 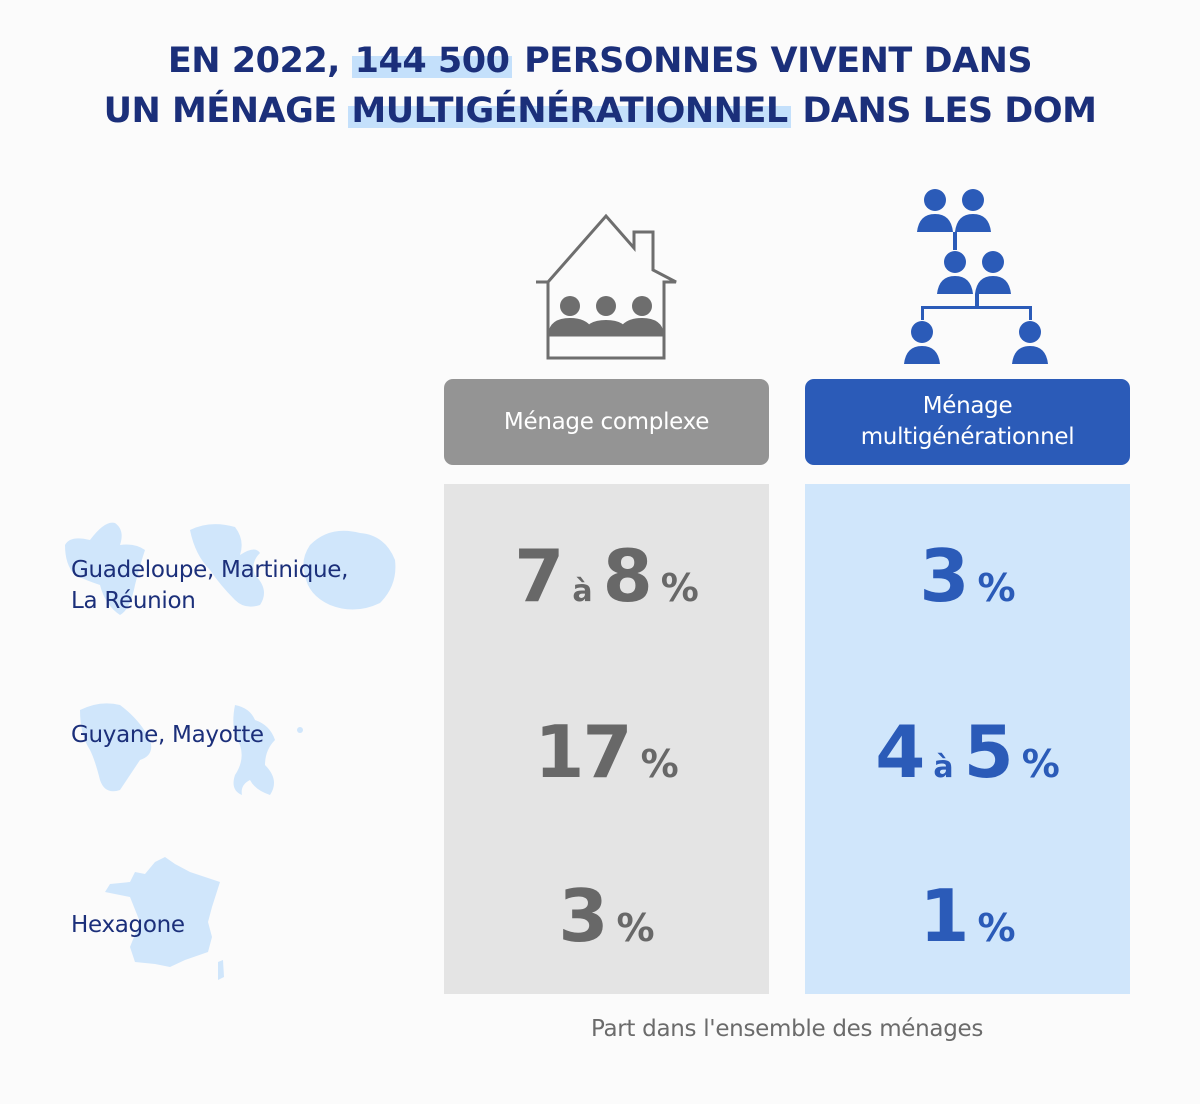 What do you see at coordinates (967, 916) in the screenshot?
I see `value-multi-hexagone: 1 %` at bounding box center [967, 916].